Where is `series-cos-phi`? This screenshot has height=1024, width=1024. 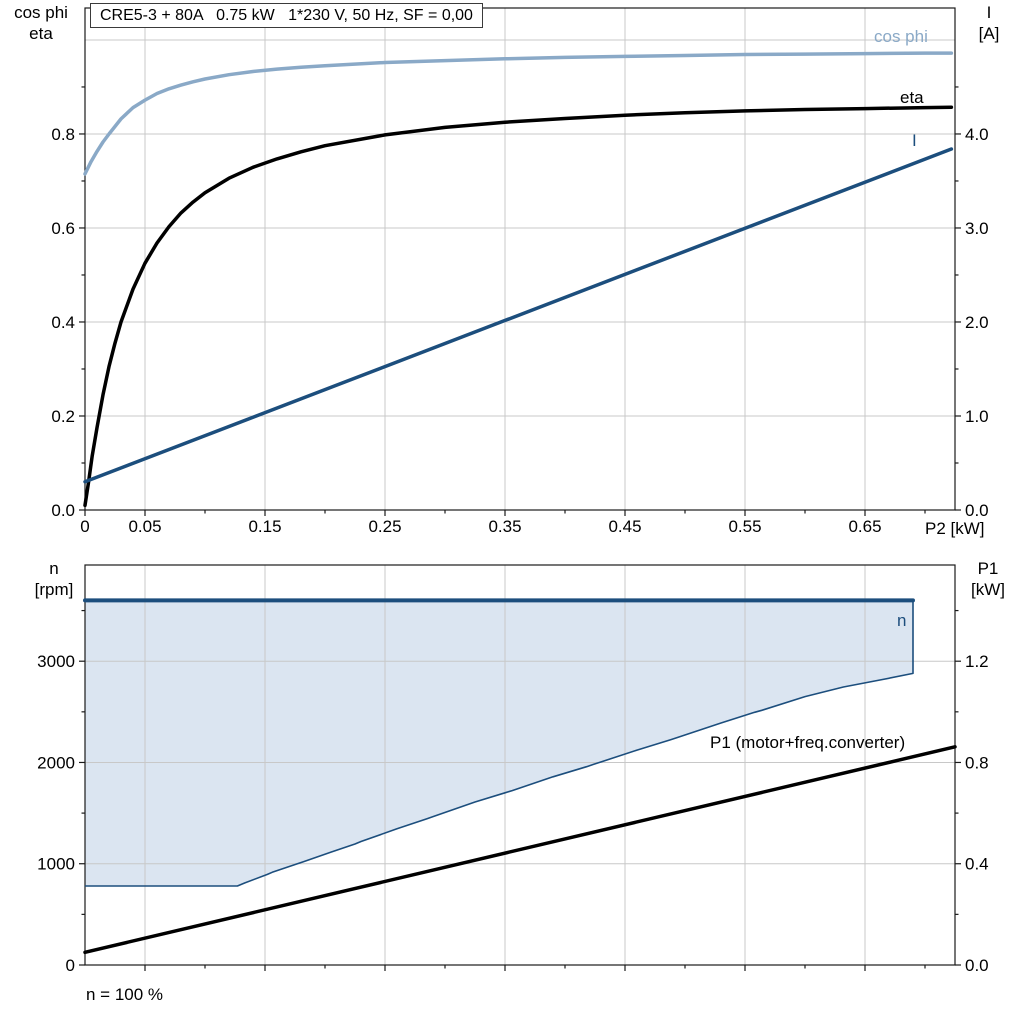
series-cos-phi is located at coordinates (518, 113).